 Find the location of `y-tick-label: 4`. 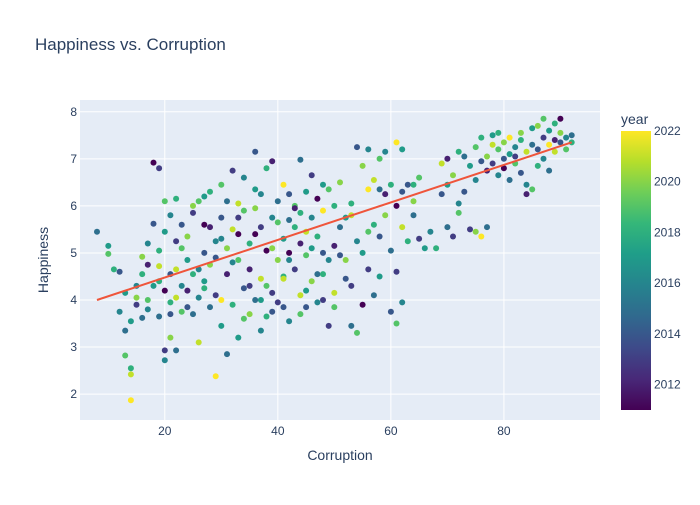

y-tick-label: 4 is located at coordinates (73, 300).